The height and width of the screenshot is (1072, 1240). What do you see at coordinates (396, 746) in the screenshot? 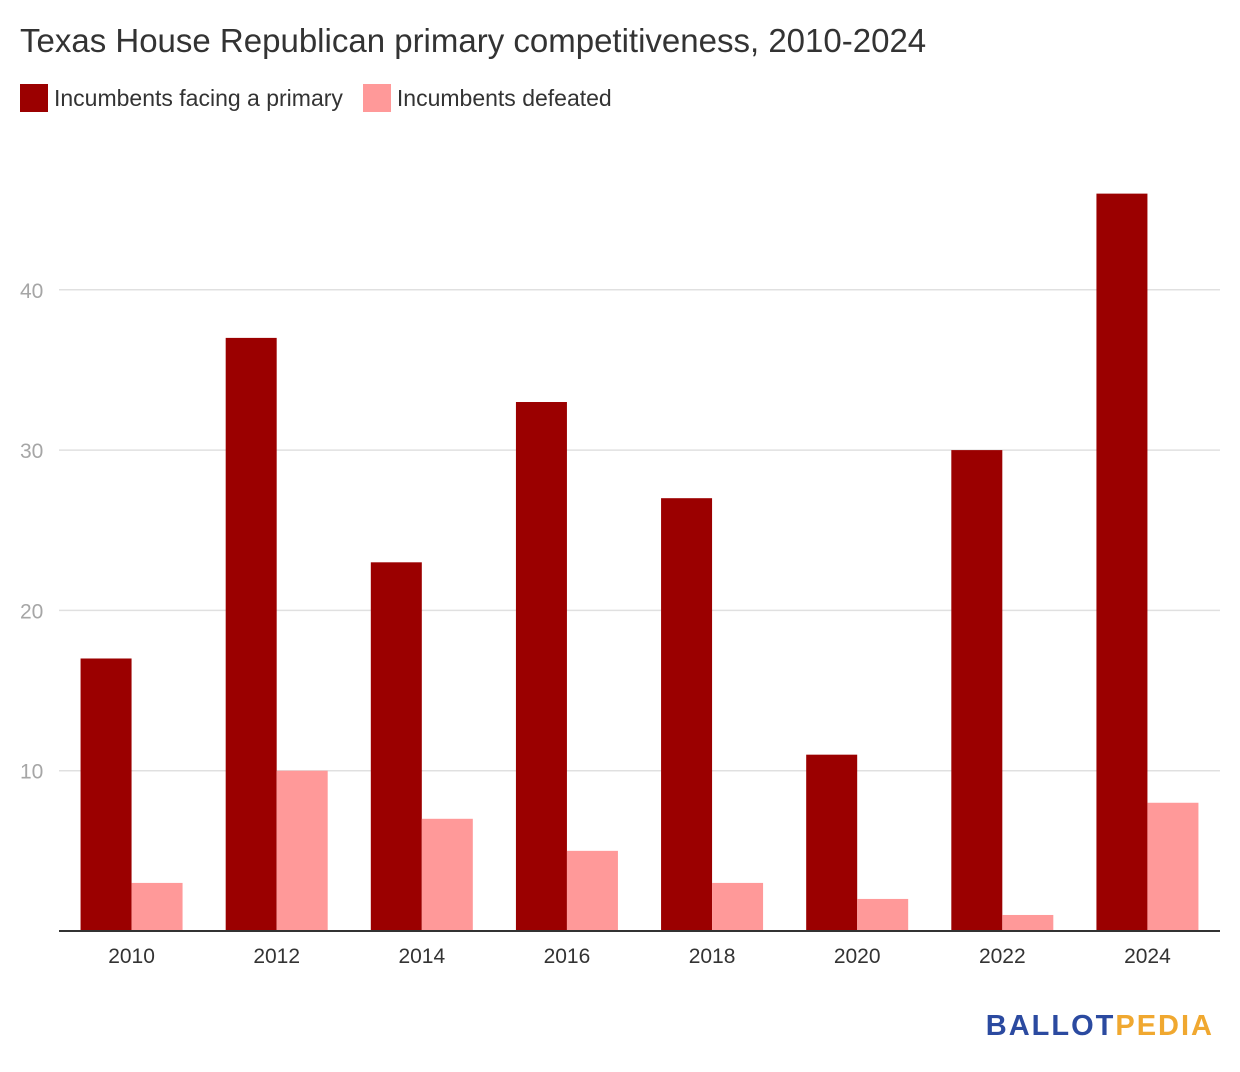
I see `bar-facing-primary-2014` at bounding box center [396, 746].